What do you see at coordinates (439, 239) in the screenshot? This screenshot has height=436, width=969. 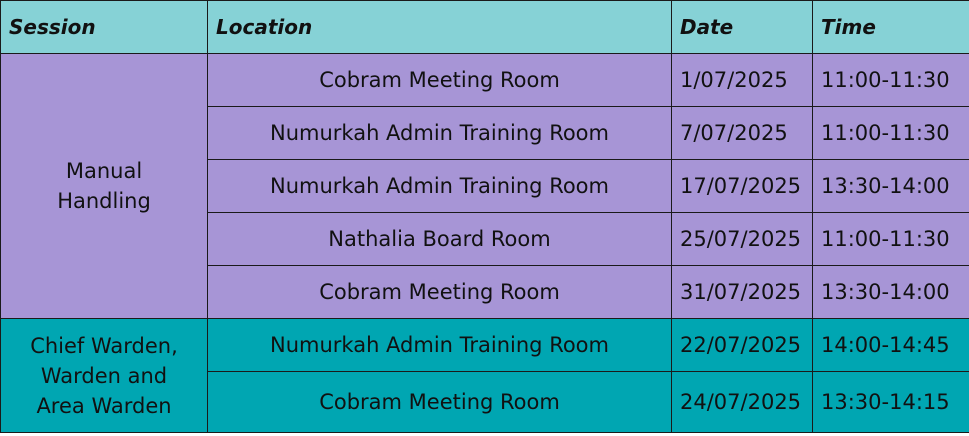 I see `location-cell: Nathalia Board Room` at bounding box center [439, 239].